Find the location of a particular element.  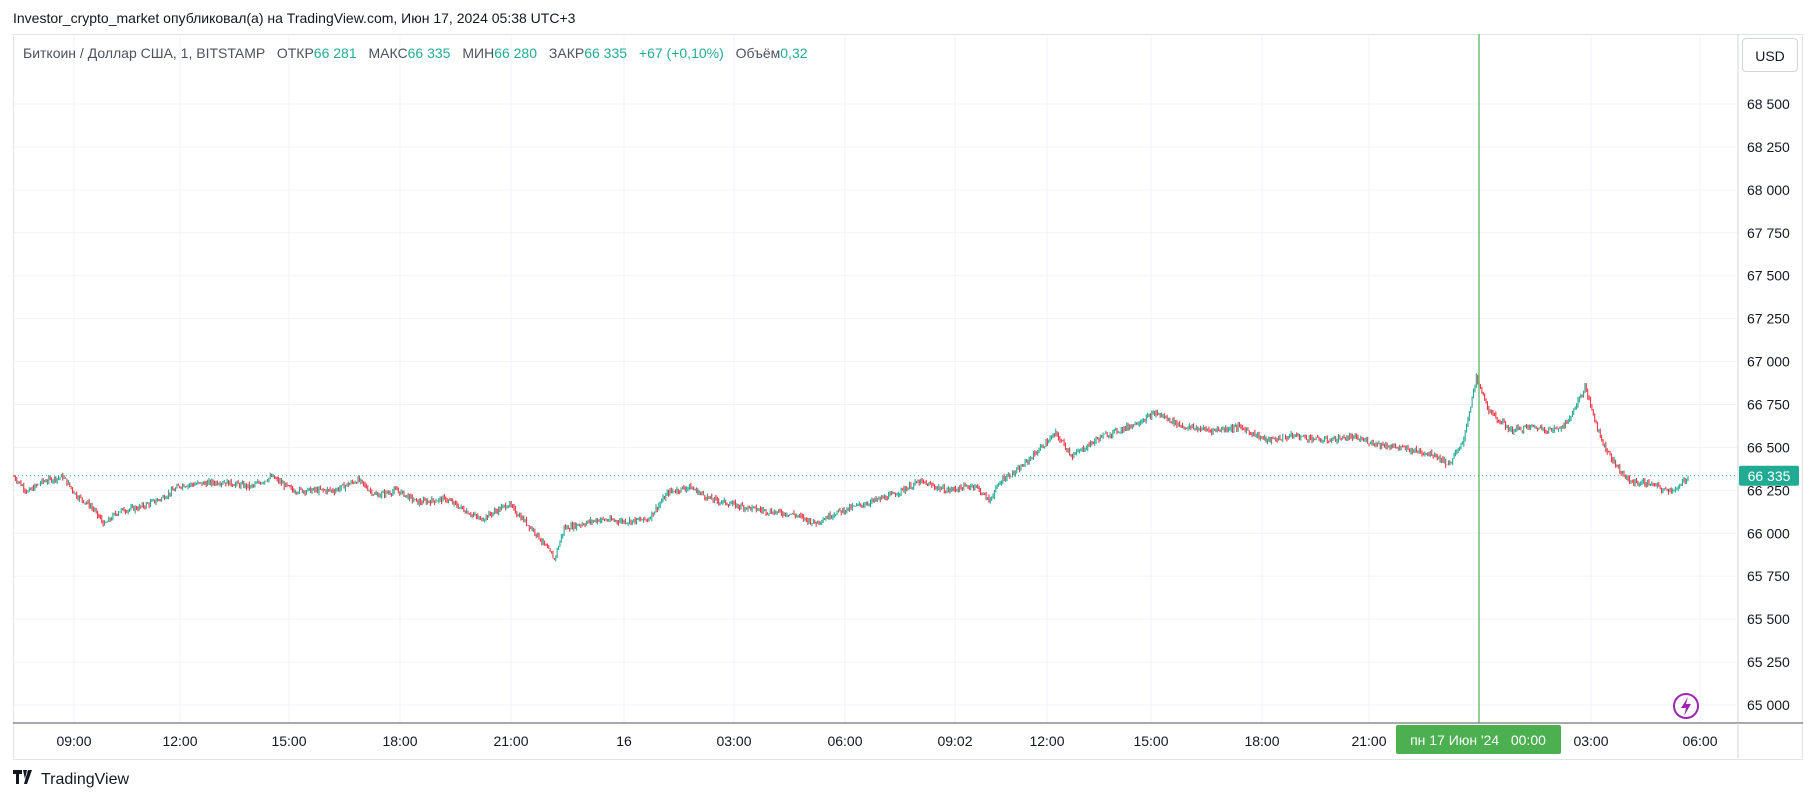

low-value: 66 280 is located at coordinates (516, 53).